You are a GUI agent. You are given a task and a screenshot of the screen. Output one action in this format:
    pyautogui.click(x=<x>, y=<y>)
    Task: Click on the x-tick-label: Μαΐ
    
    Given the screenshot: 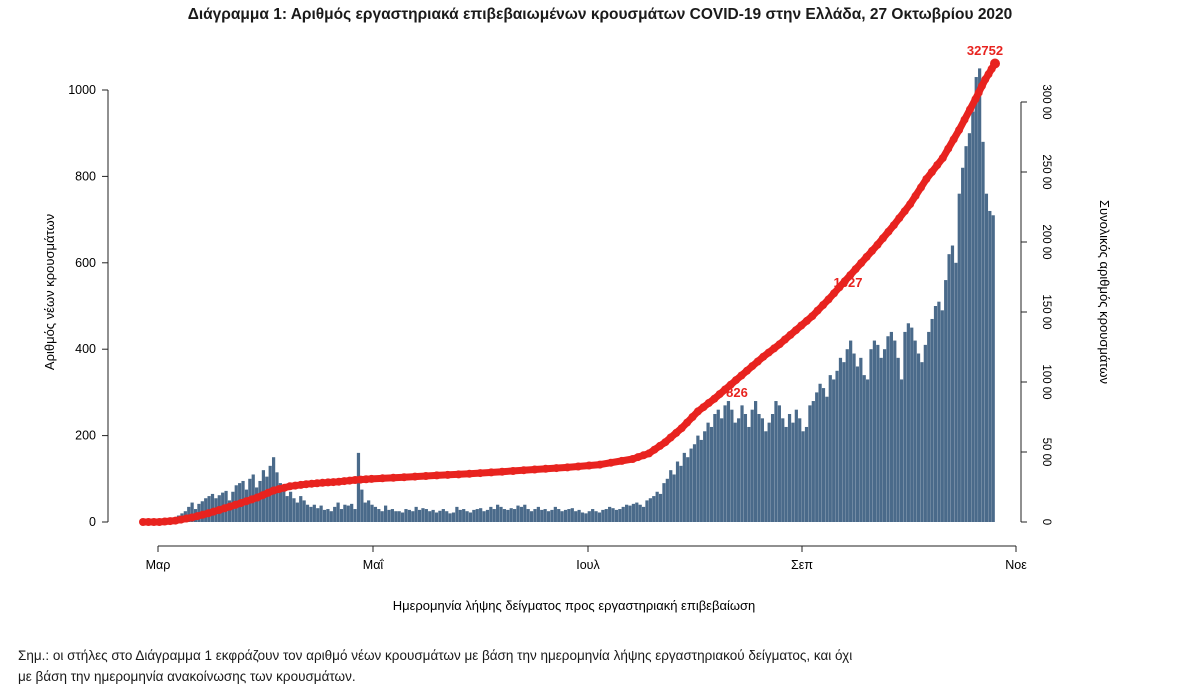 What is the action you would take?
    pyautogui.click(x=374, y=565)
    